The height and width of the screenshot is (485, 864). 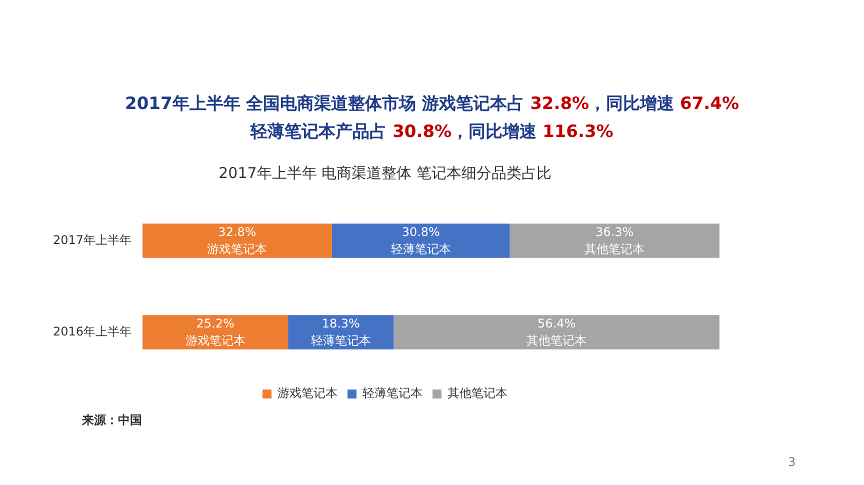 What do you see at coordinates (341, 323) in the screenshot?
I see `data-label: 18.3%` at bounding box center [341, 323].